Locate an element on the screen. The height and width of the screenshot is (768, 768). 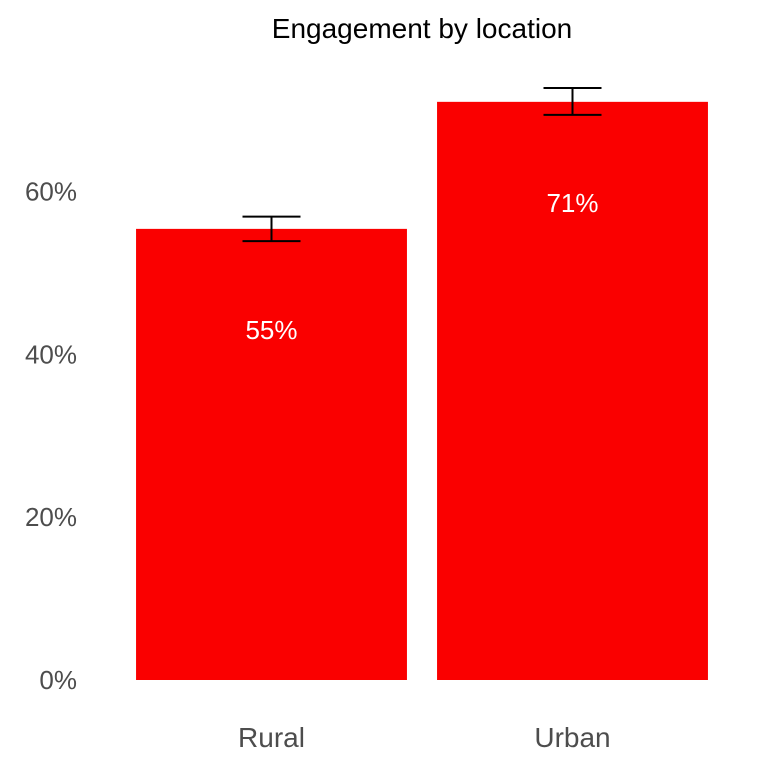
x-tick-label: Urban is located at coordinates (572, 737).